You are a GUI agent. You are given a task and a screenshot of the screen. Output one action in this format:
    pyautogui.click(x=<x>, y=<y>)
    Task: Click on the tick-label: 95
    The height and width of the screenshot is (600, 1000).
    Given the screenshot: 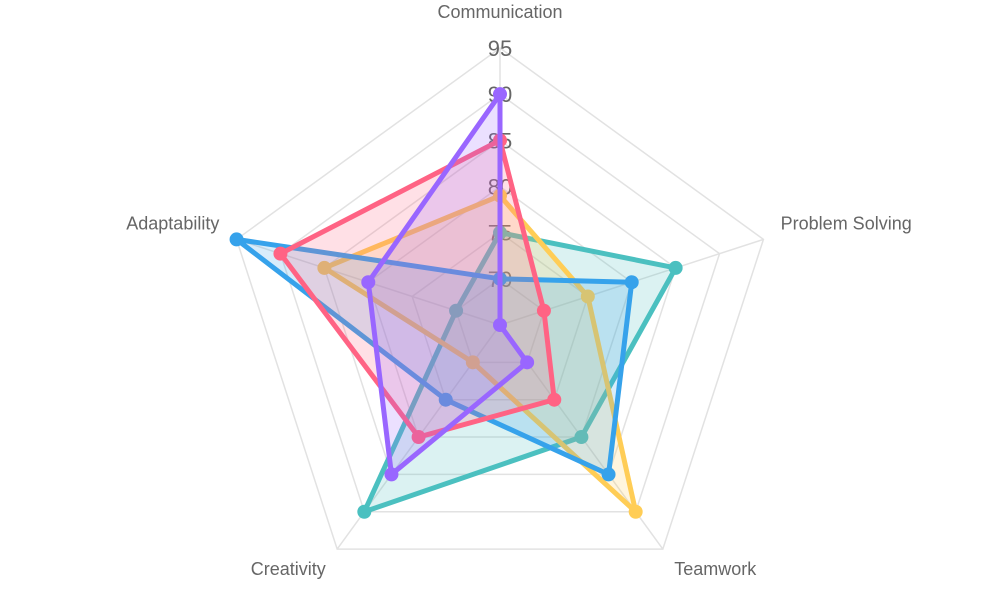 What is the action you would take?
    pyautogui.click(x=500, y=48)
    